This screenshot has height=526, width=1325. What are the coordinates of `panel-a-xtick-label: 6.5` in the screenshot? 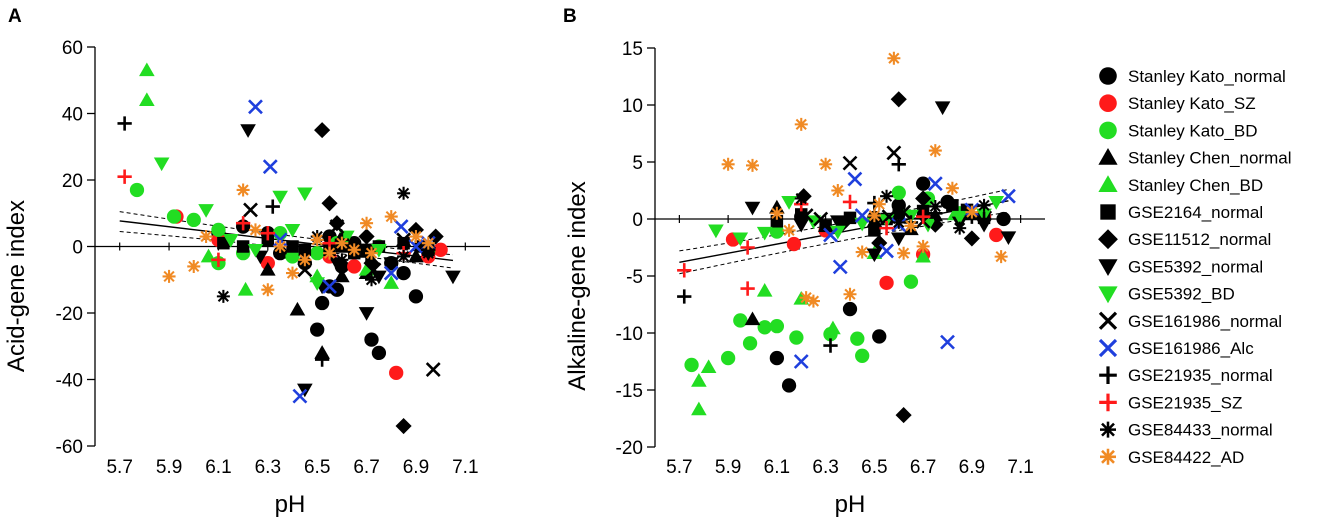 It's located at (317, 467).